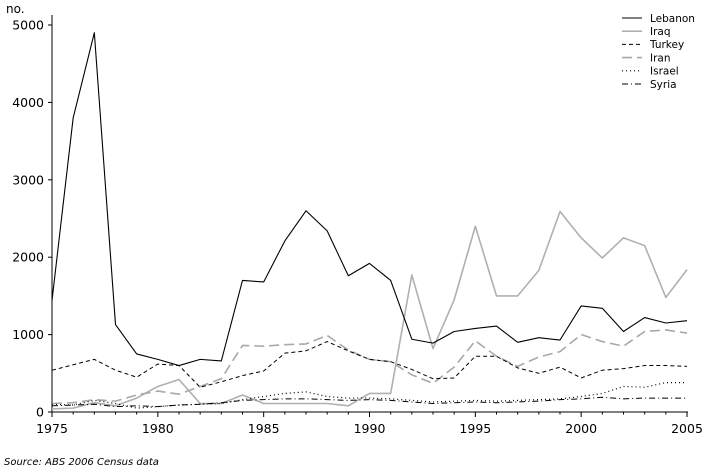 This screenshot has height=472, width=709. I want to click on y-axis-unit-label: no., so click(15, 9).